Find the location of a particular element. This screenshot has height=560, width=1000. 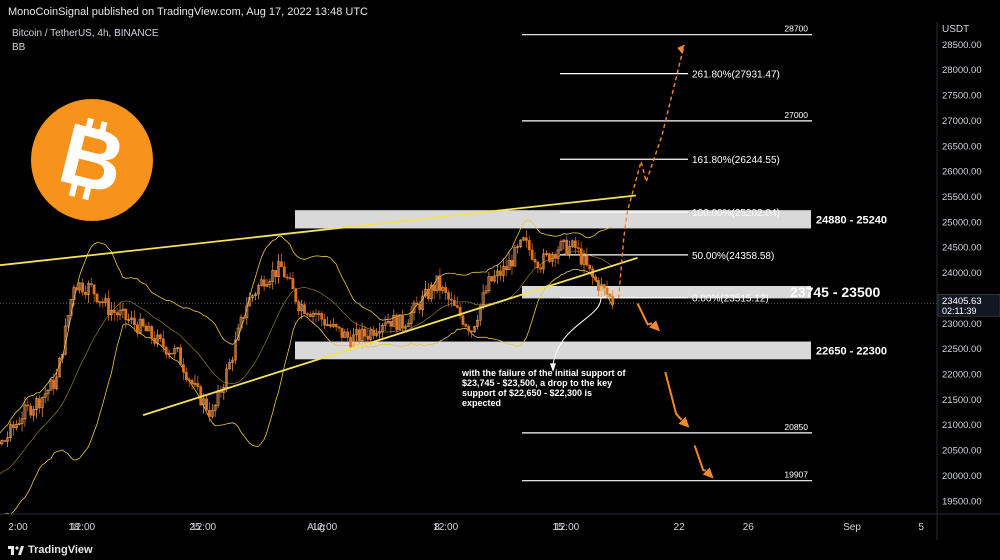

projected-bearish-arrow is located at coordinates (644, 314).